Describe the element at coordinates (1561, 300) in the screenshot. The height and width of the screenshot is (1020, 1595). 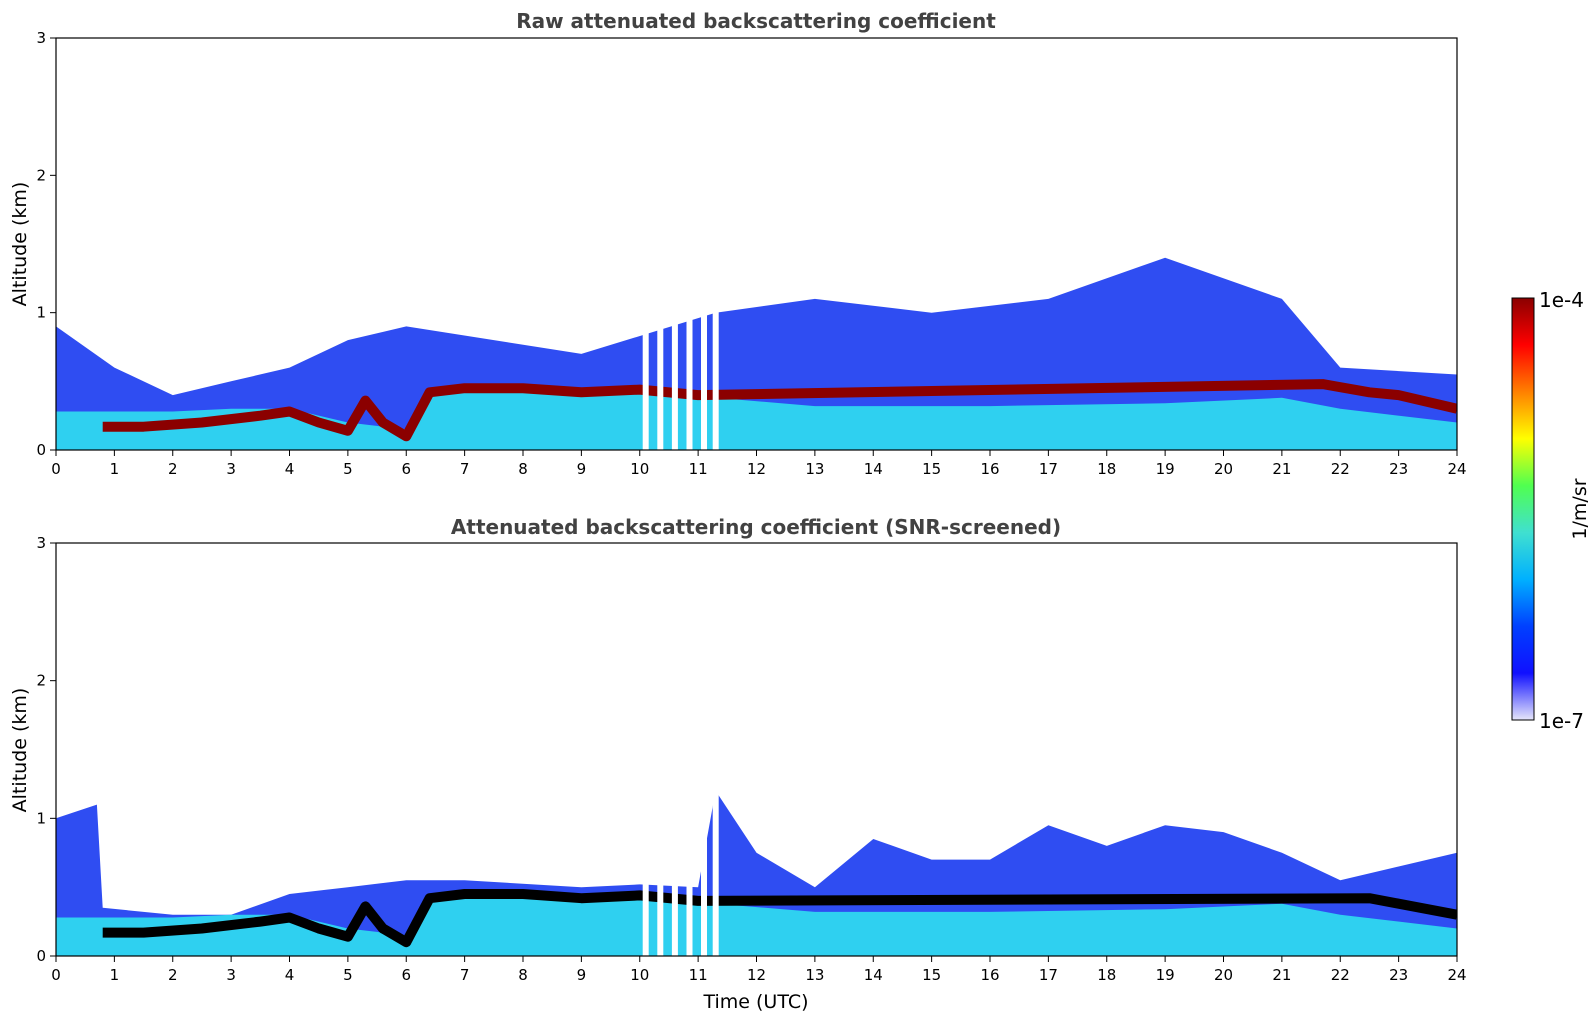
I see `colorbar-max-label: 1e-4` at that location.